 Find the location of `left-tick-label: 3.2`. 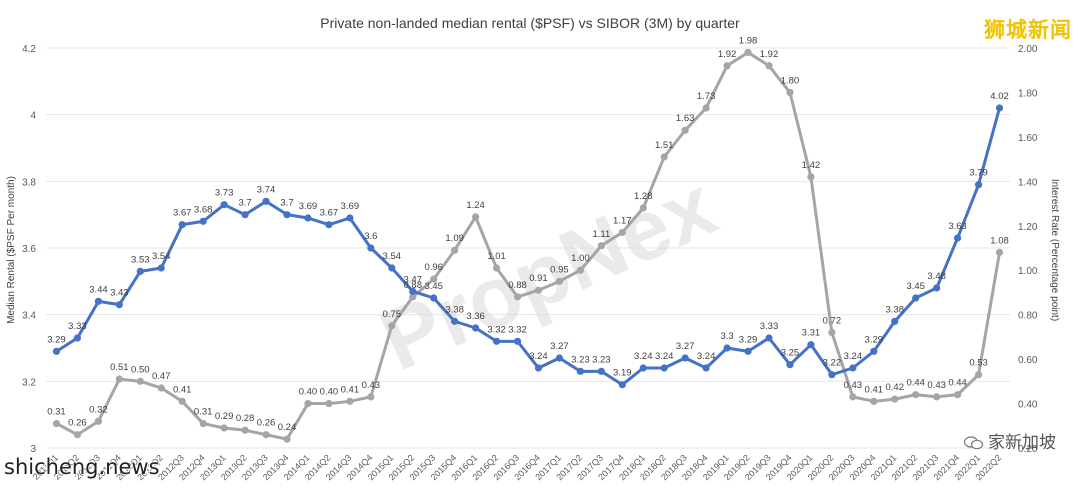

left-tick-label: 3.2 is located at coordinates (29, 382).